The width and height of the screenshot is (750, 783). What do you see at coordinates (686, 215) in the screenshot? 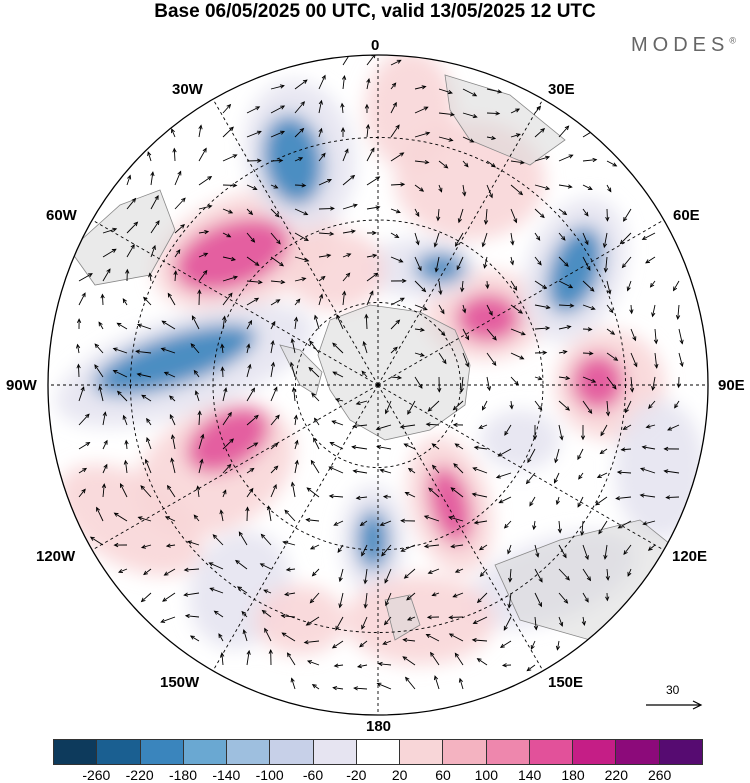
I see `lon-label-60e: 60E` at bounding box center [686, 215].